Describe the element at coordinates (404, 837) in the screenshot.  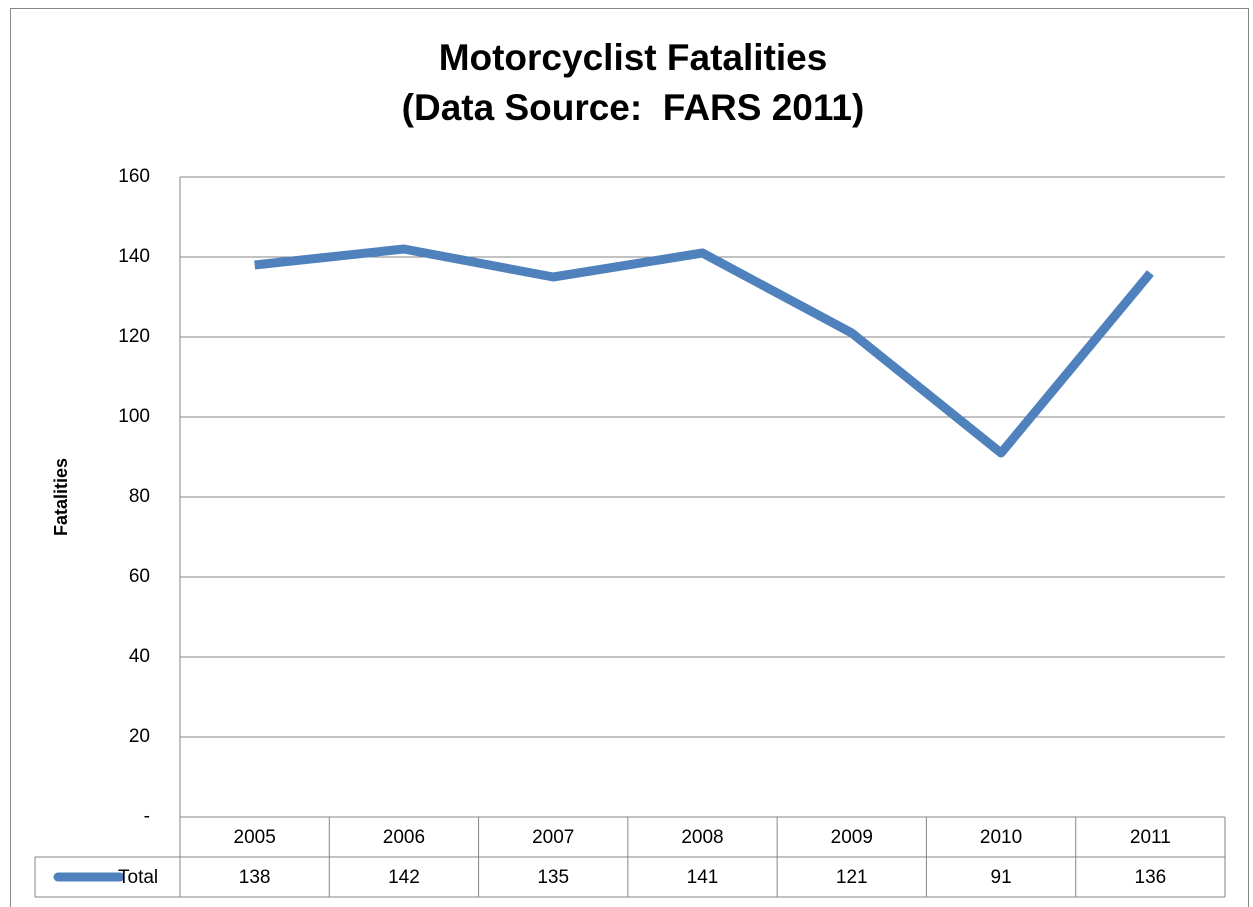
I see `x-tick-label: 2006` at that location.